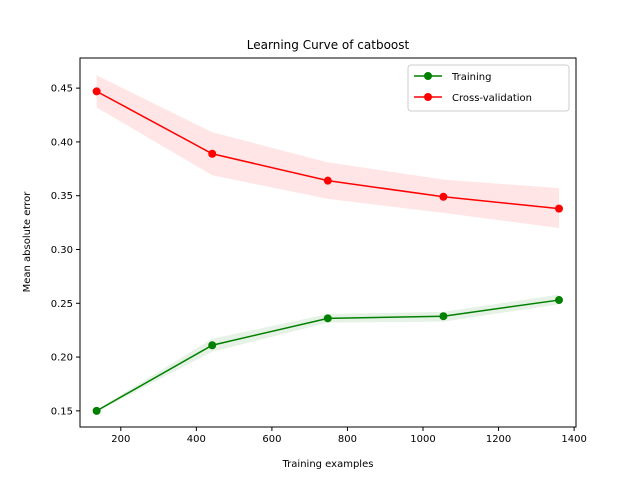 The image size is (640, 480). I want to click on x-tick-label: 600, so click(271, 439).